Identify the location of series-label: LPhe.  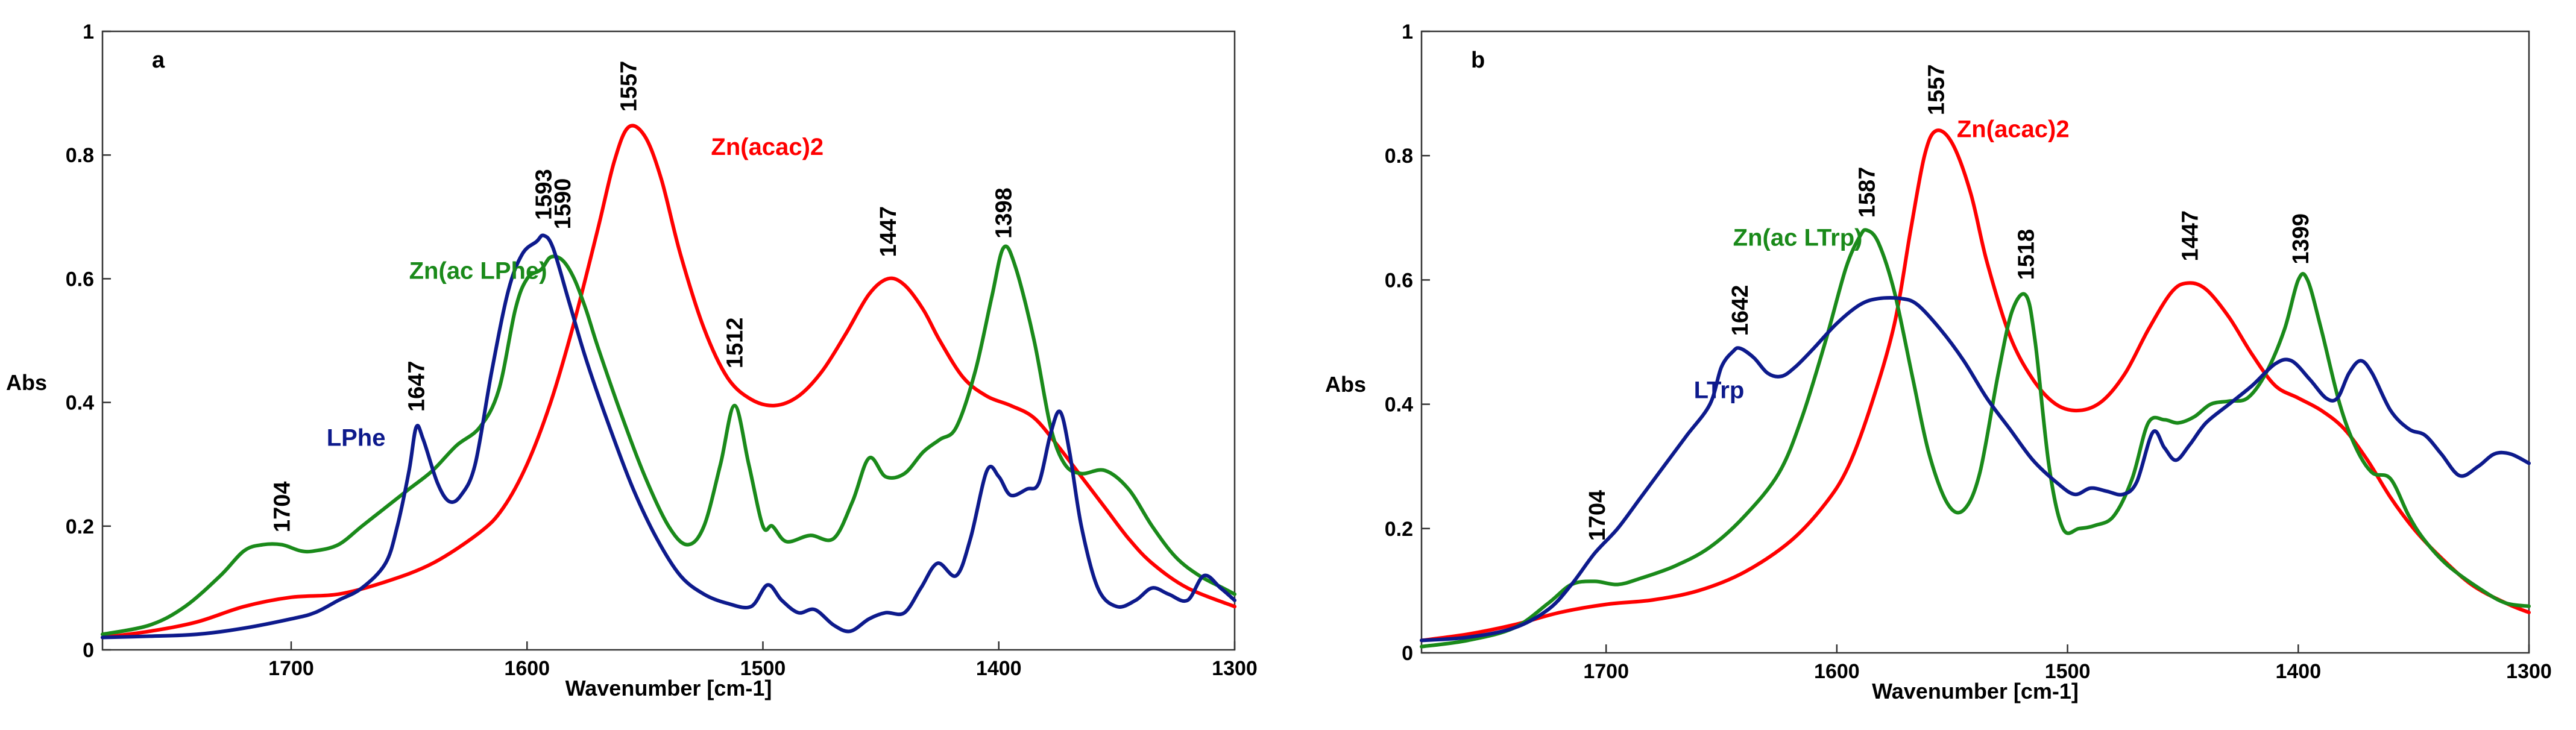
(356, 437).